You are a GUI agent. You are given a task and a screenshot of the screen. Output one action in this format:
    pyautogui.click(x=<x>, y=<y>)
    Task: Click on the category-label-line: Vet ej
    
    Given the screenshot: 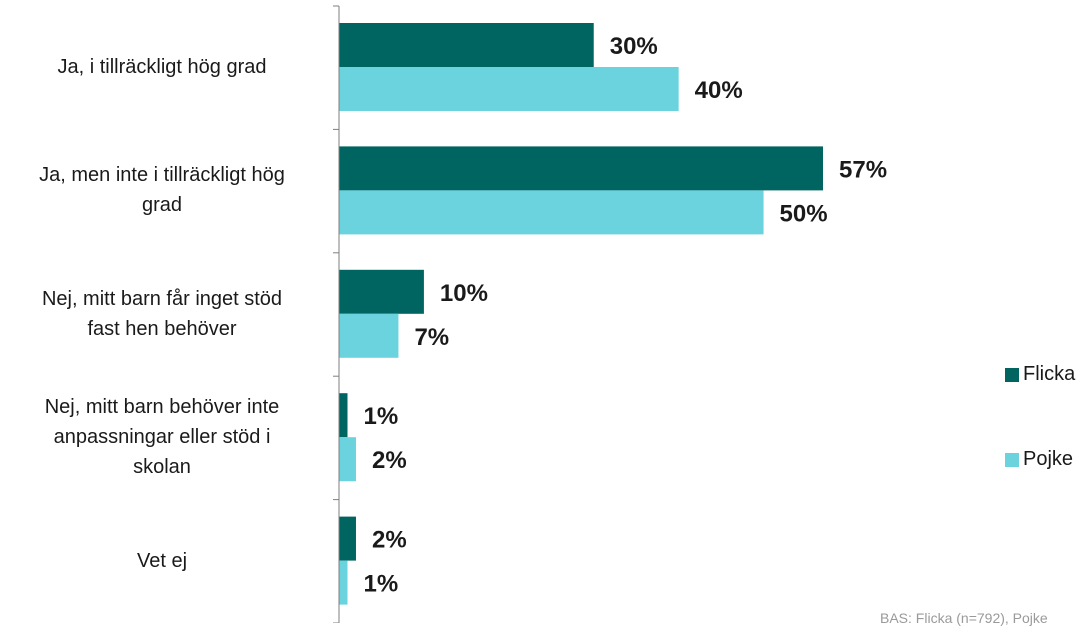 What is the action you would take?
    pyautogui.click(x=162, y=560)
    